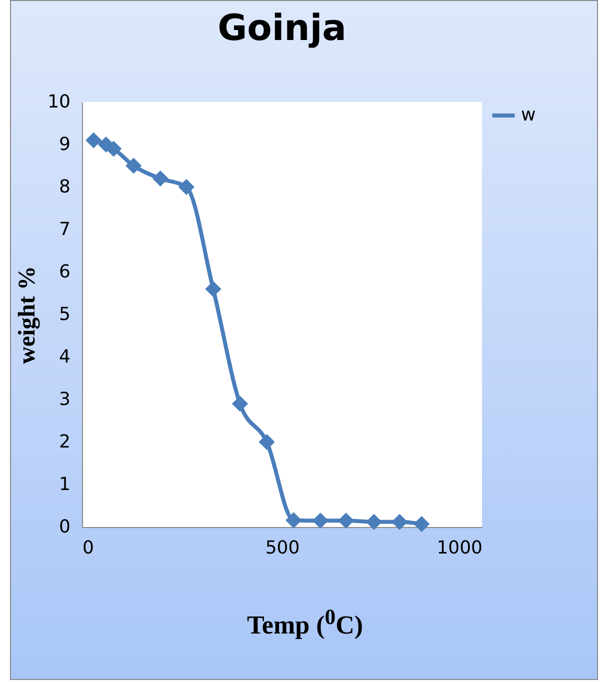 The width and height of the screenshot is (600, 682). Describe the element at coordinates (282, 548) in the screenshot. I see `x-tick-label: 500` at that location.